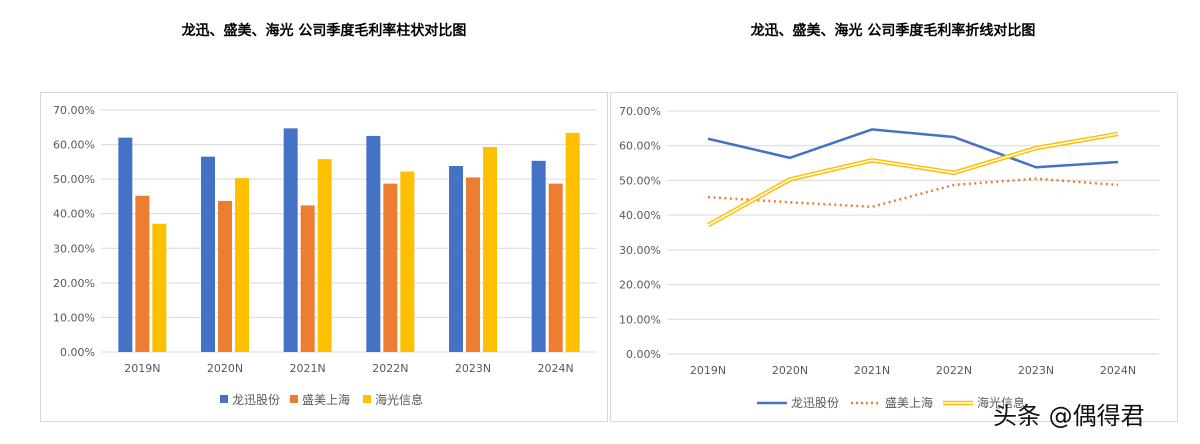 The width and height of the screenshot is (1200, 444). I want to click on watermark-text: 头条 @偶得君, so click(1069, 416).